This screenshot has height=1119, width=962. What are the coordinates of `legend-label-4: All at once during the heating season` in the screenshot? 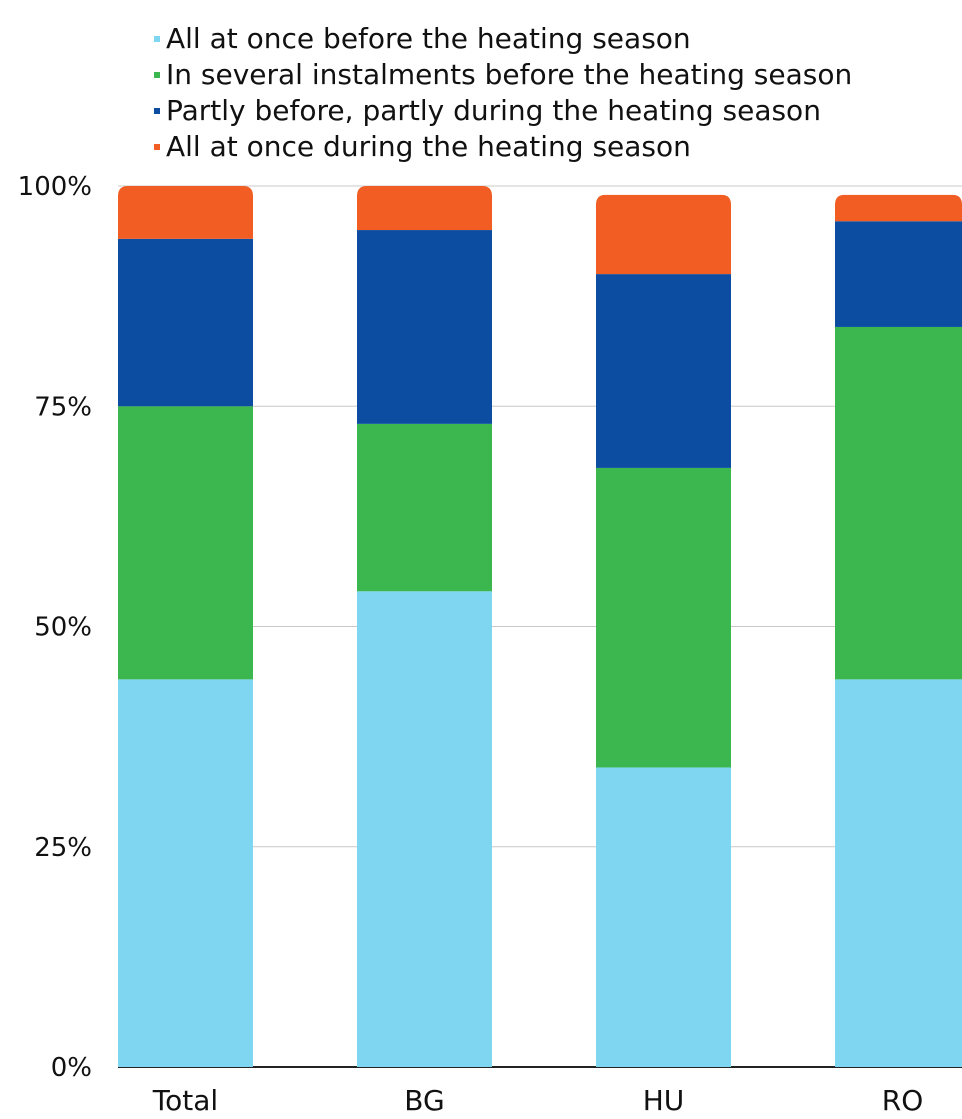 It's located at (428, 146).